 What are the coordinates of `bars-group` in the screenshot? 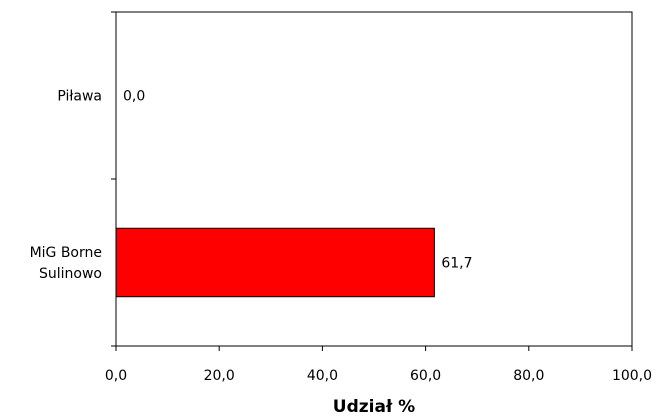 It's located at (275, 262).